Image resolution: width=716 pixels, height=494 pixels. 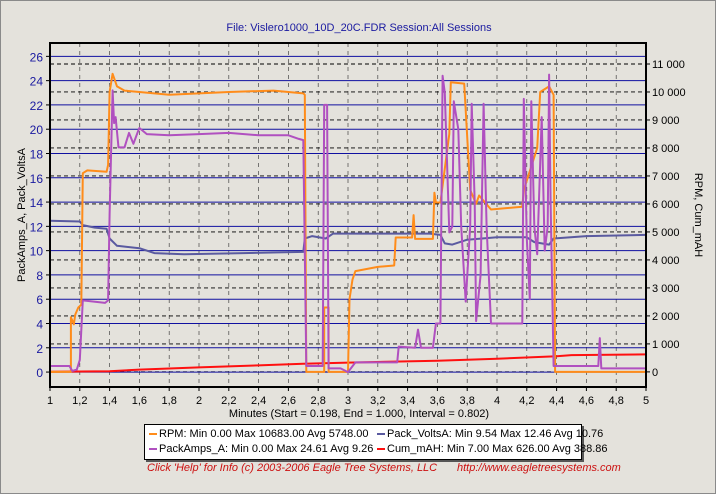 I want to click on y-tick-label: 8, so click(x=39, y=276).